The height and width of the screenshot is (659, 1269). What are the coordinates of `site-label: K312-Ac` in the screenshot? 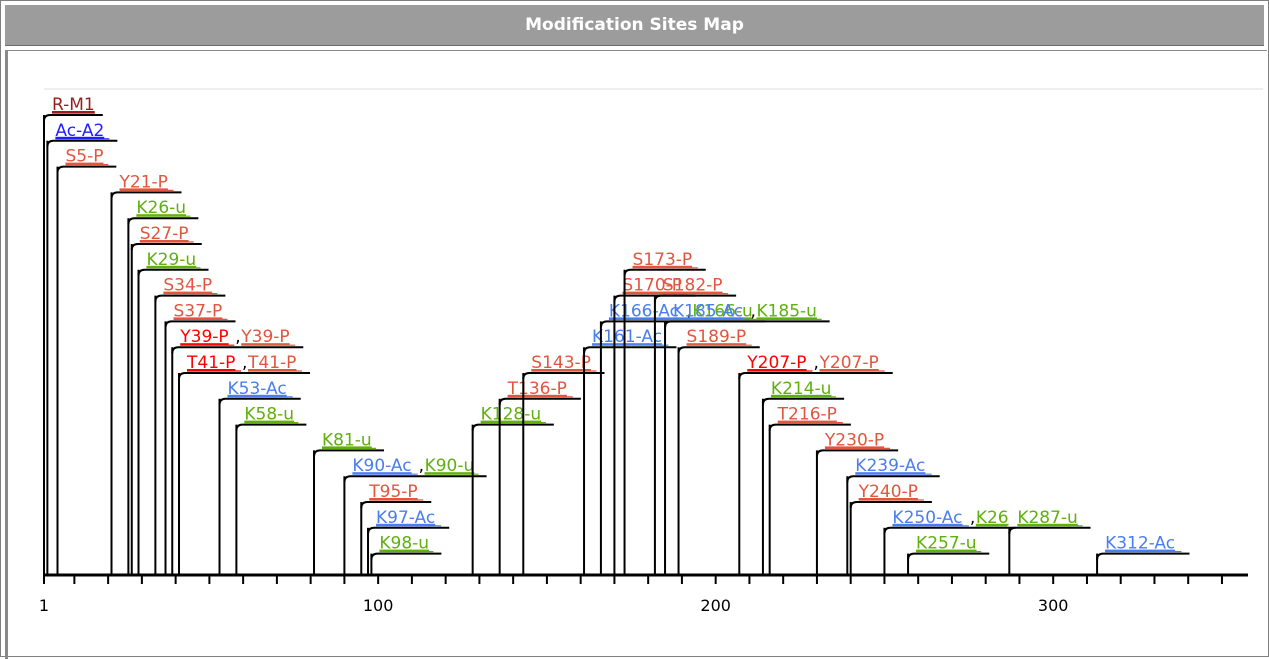 It's located at (1140, 544).